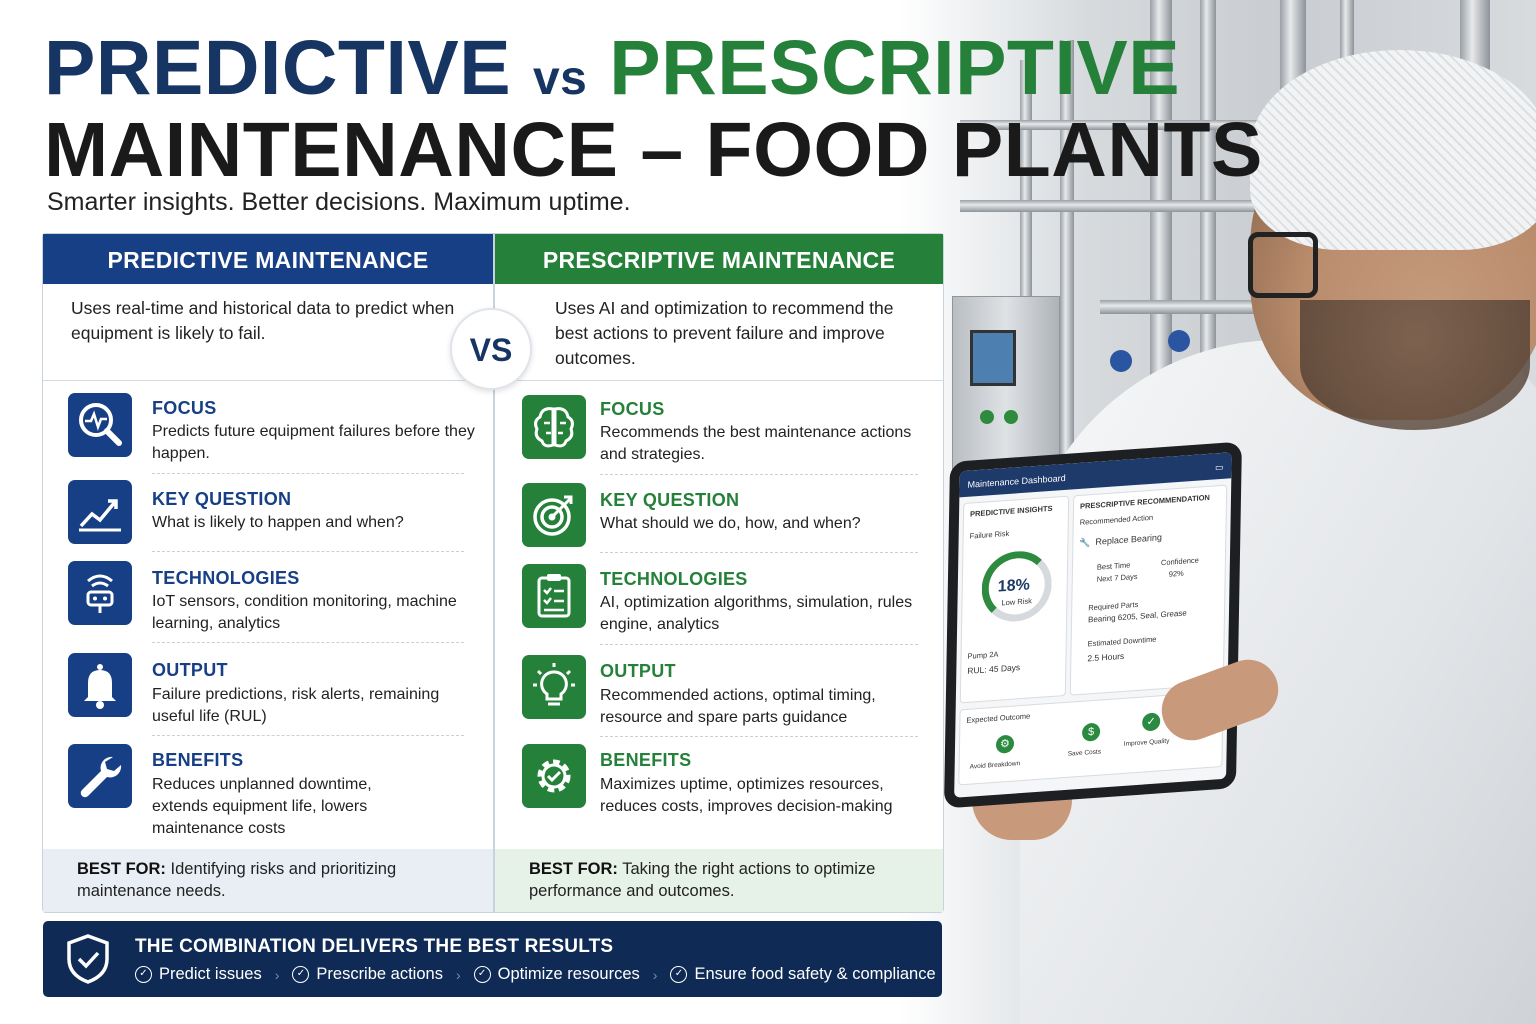 The image size is (1536, 1024). What do you see at coordinates (88, 959) in the screenshot?
I see `shield-check-icon` at bounding box center [88, 959].